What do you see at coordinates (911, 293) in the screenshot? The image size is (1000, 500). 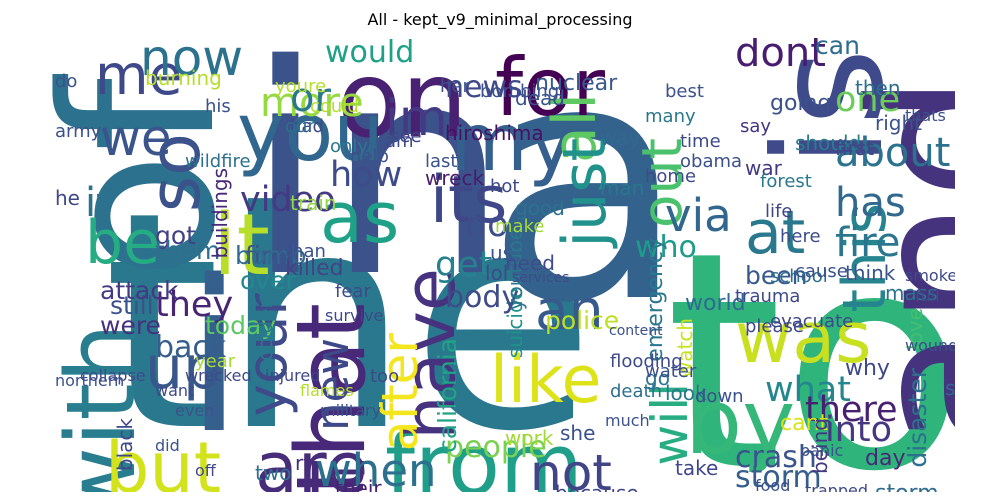 I see `cloud-word: mass` at bounding box center [911, 293].